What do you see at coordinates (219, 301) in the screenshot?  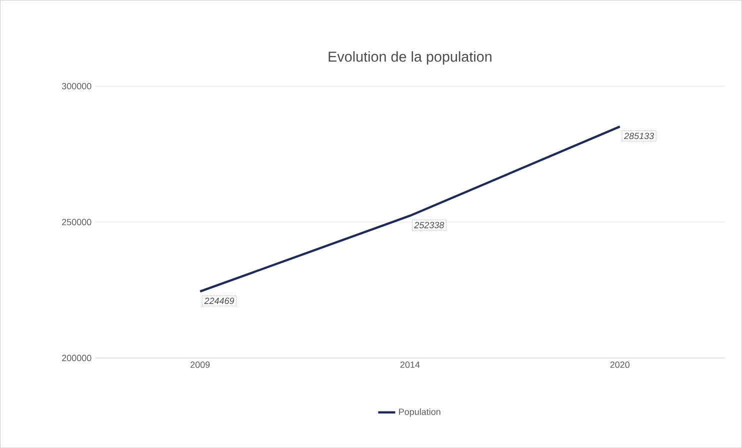 I see `data-label: 224469` at bounding box center [219, 301].